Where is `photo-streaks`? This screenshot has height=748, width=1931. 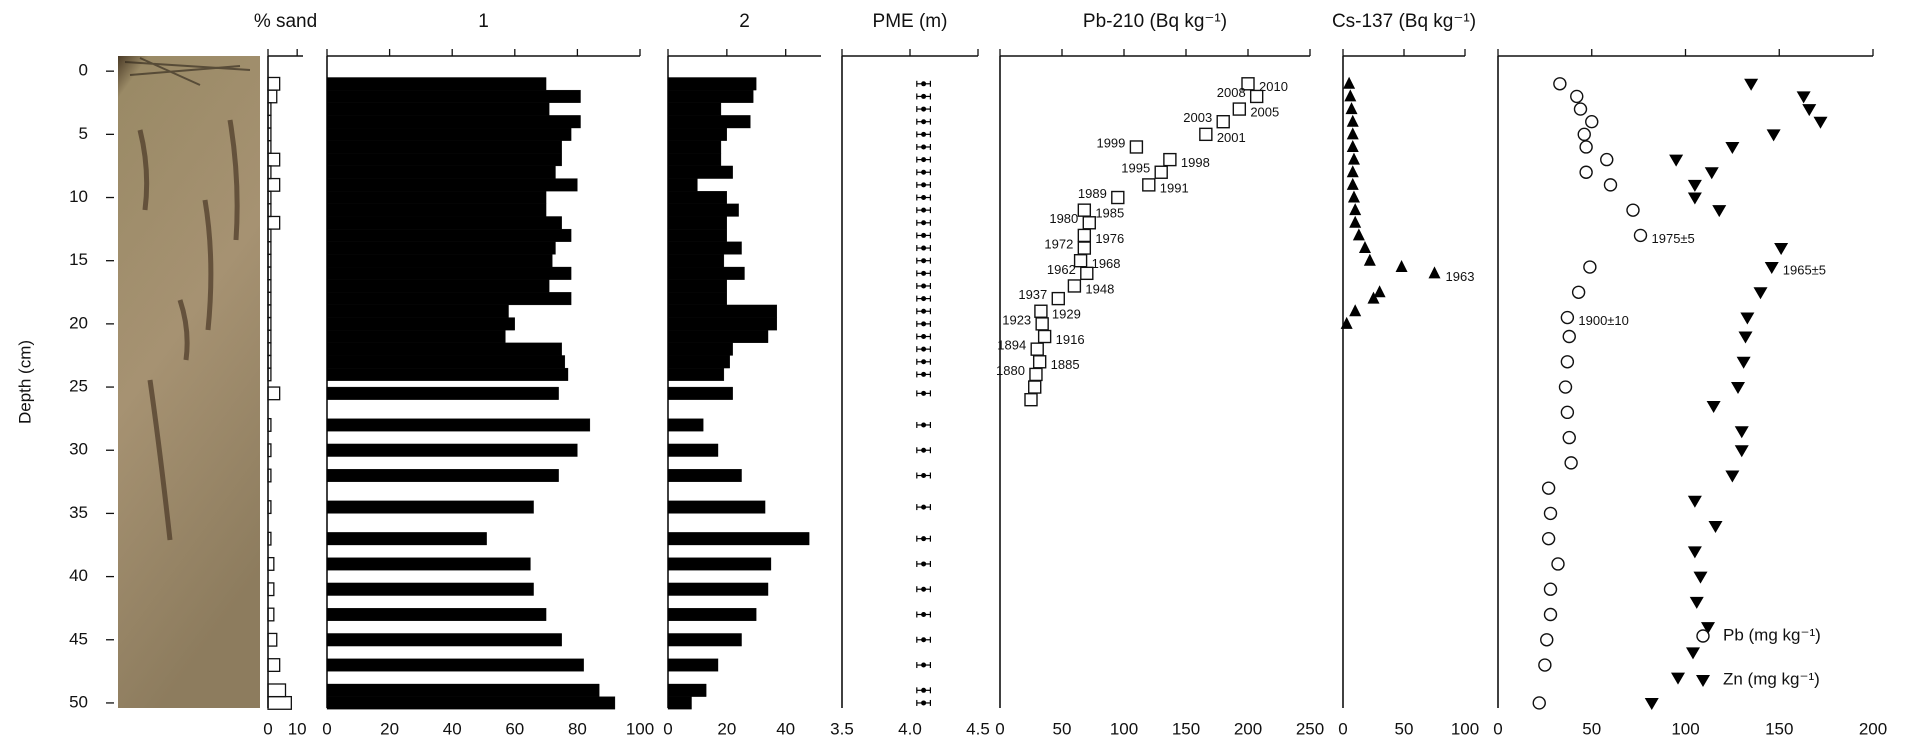
photo-streaks is located at coordinates (188, 330).